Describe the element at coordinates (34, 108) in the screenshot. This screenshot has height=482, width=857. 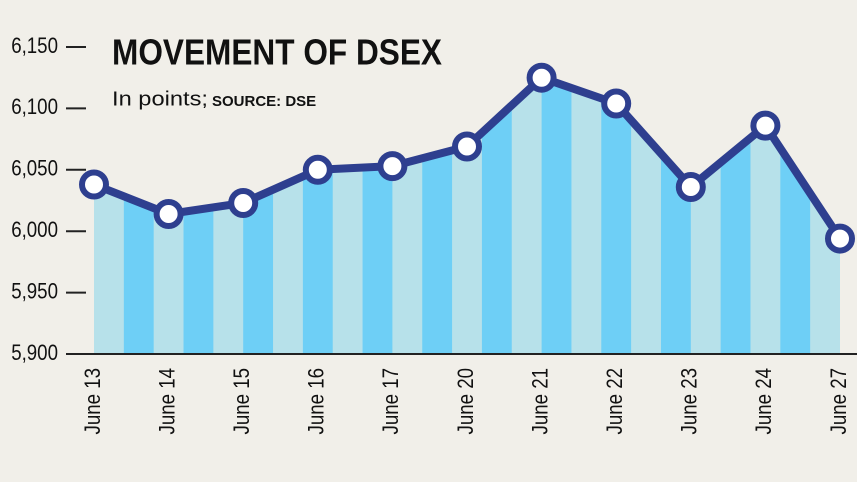
I see `y-tick-label: 6,100` at that location.